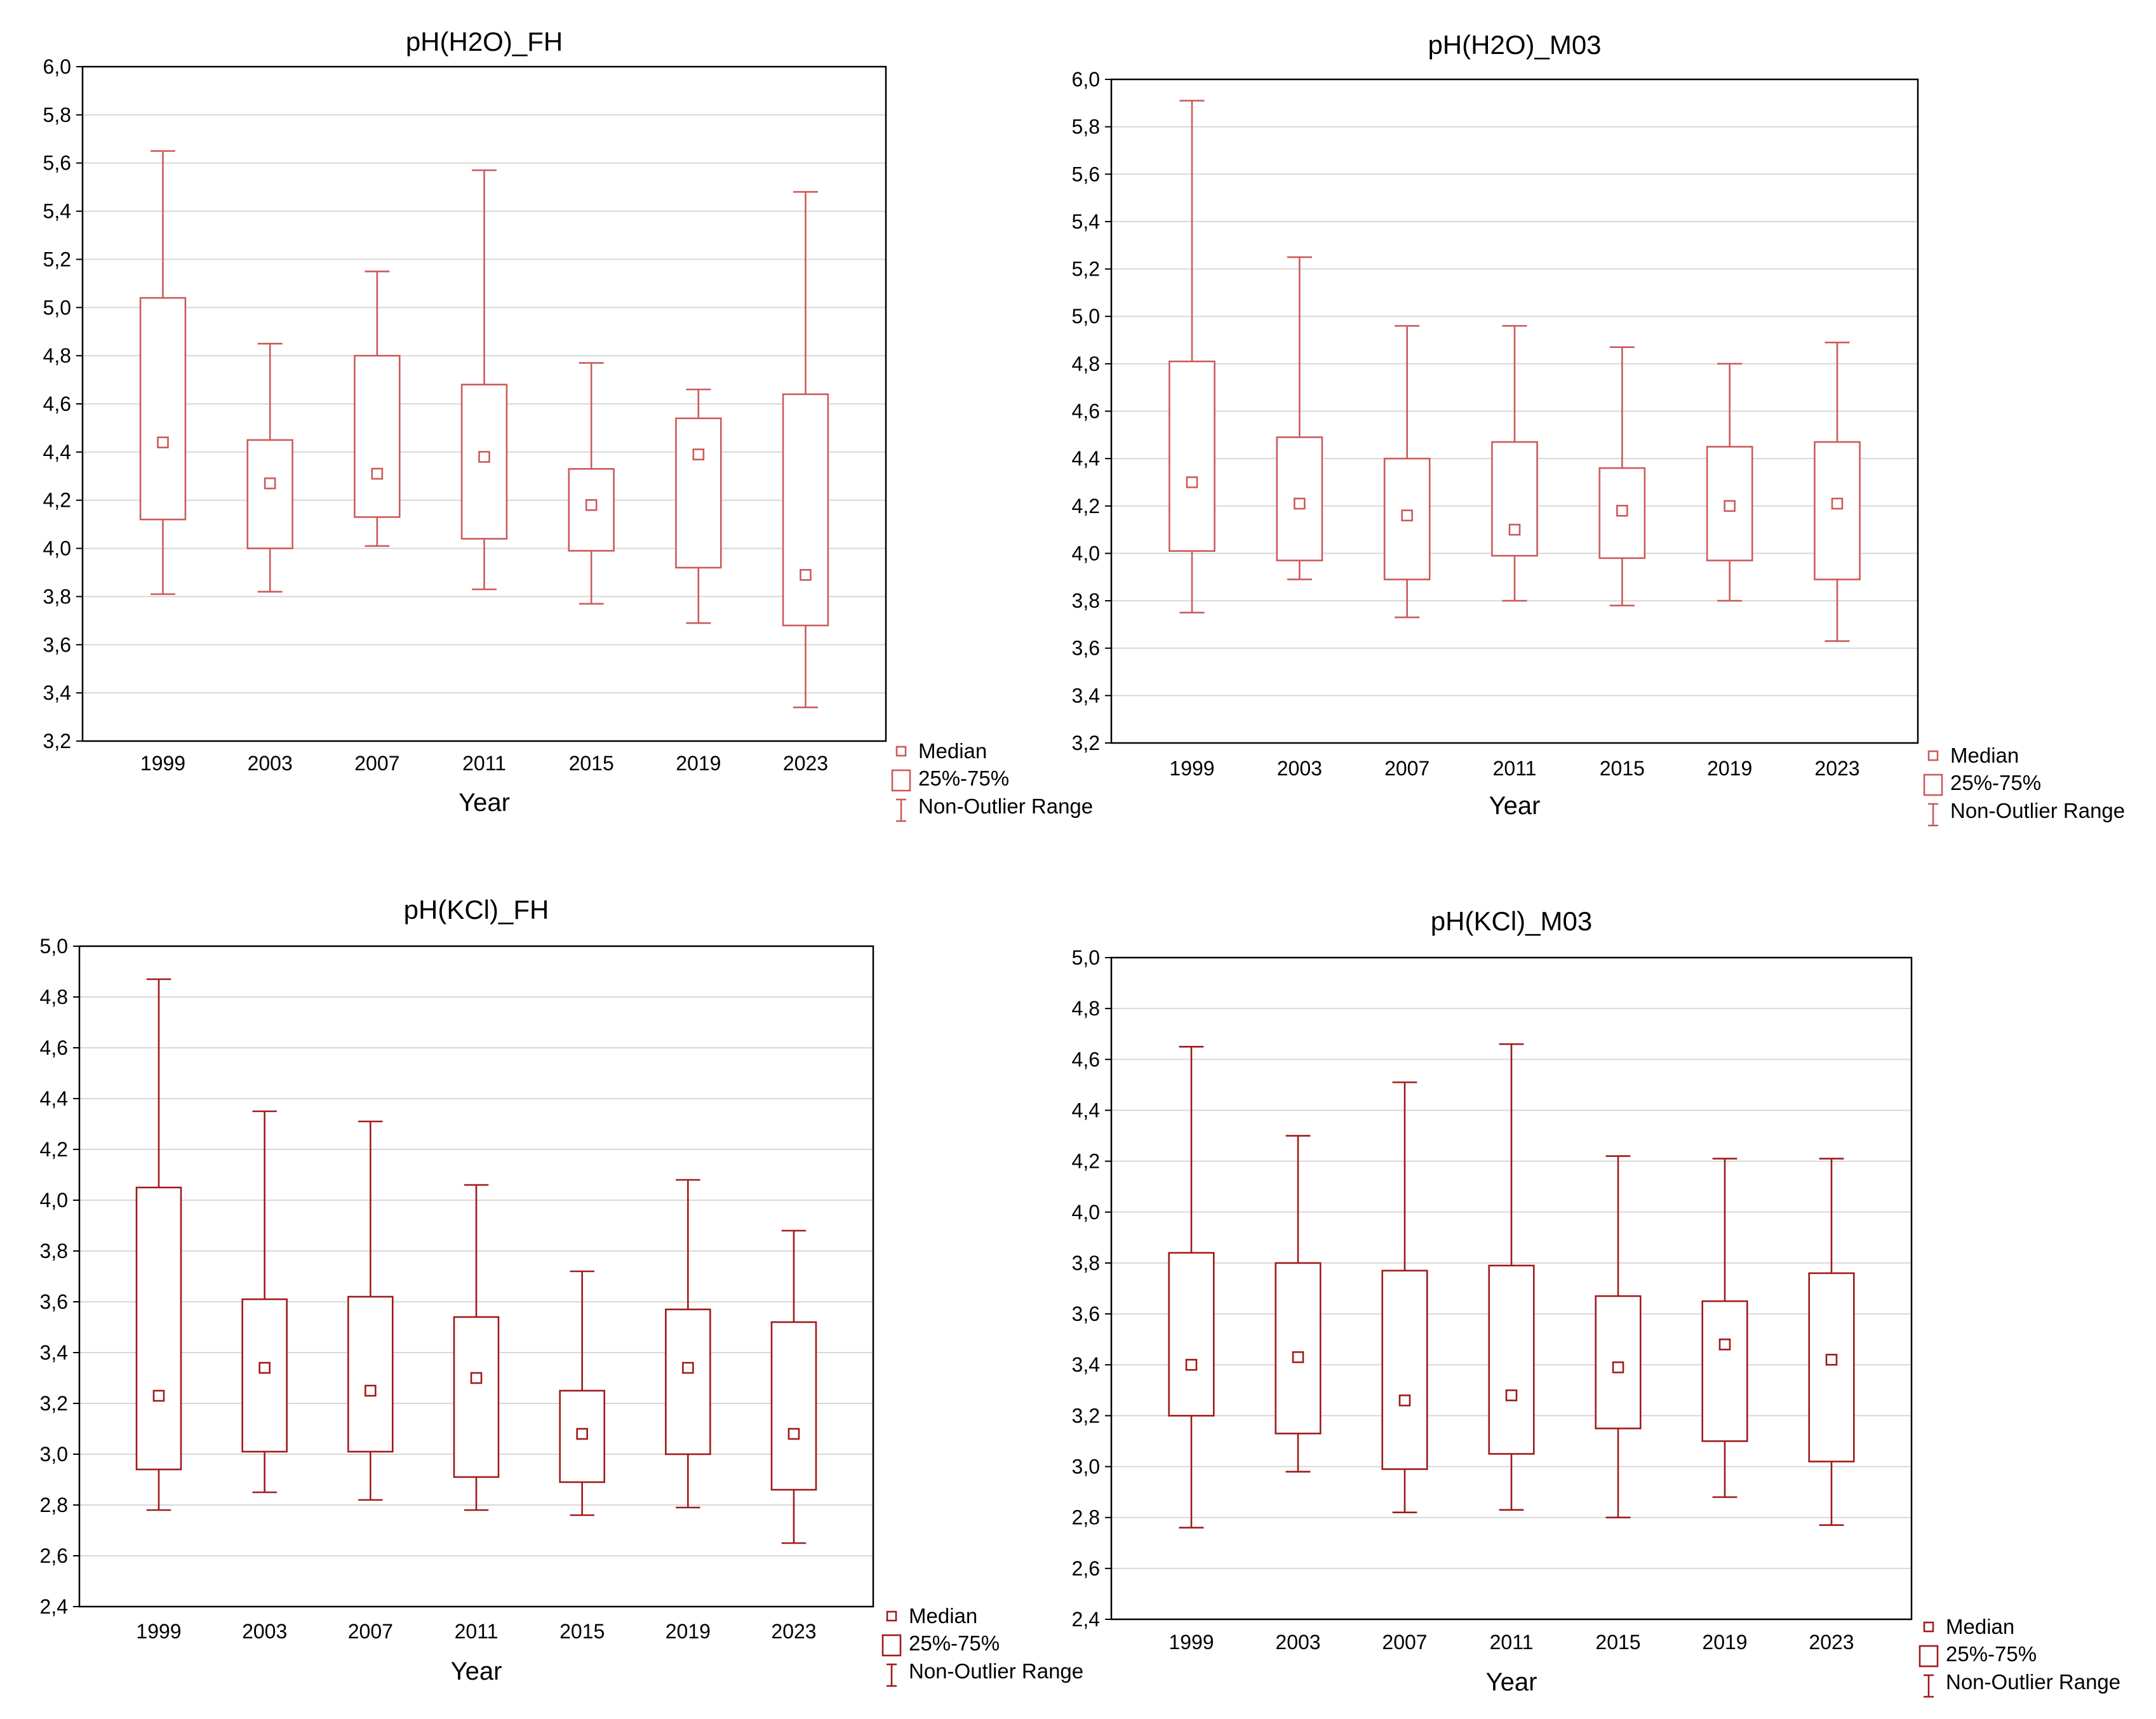  Describe the element at coordinates (54, 1555) in the screenshot. I see `y-tick-label: 2,6` at that location.